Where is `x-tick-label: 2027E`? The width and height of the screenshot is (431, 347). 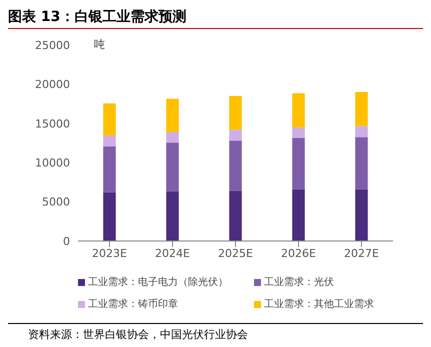
x-tick-label: 2027E is located at coordinates (362, 253).